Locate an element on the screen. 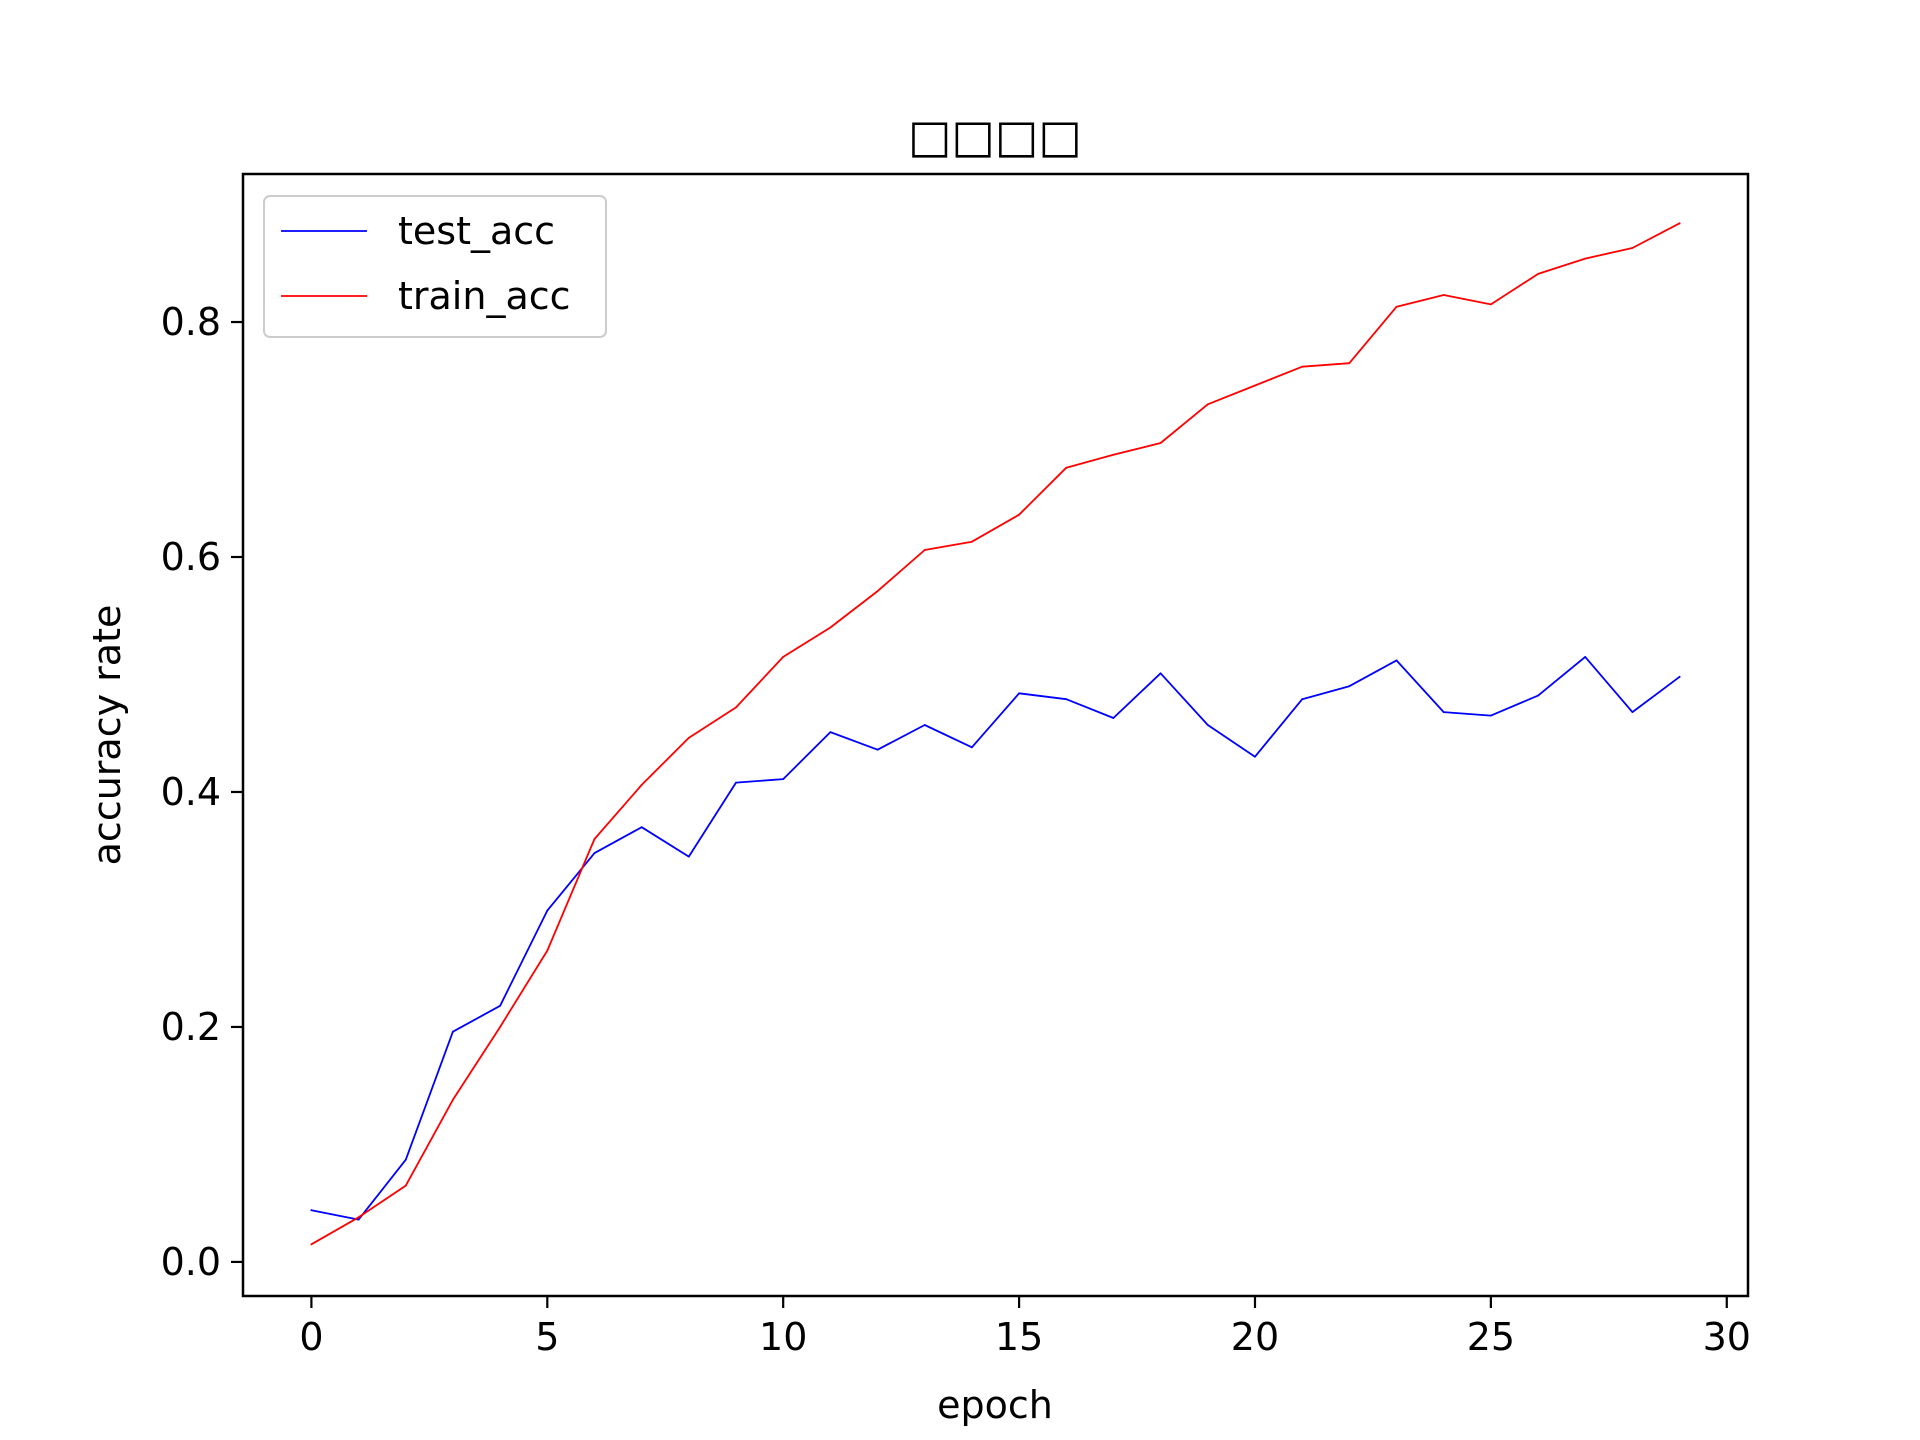  legend-label-test-acc: test_acc is located at coordinates (476, 231).